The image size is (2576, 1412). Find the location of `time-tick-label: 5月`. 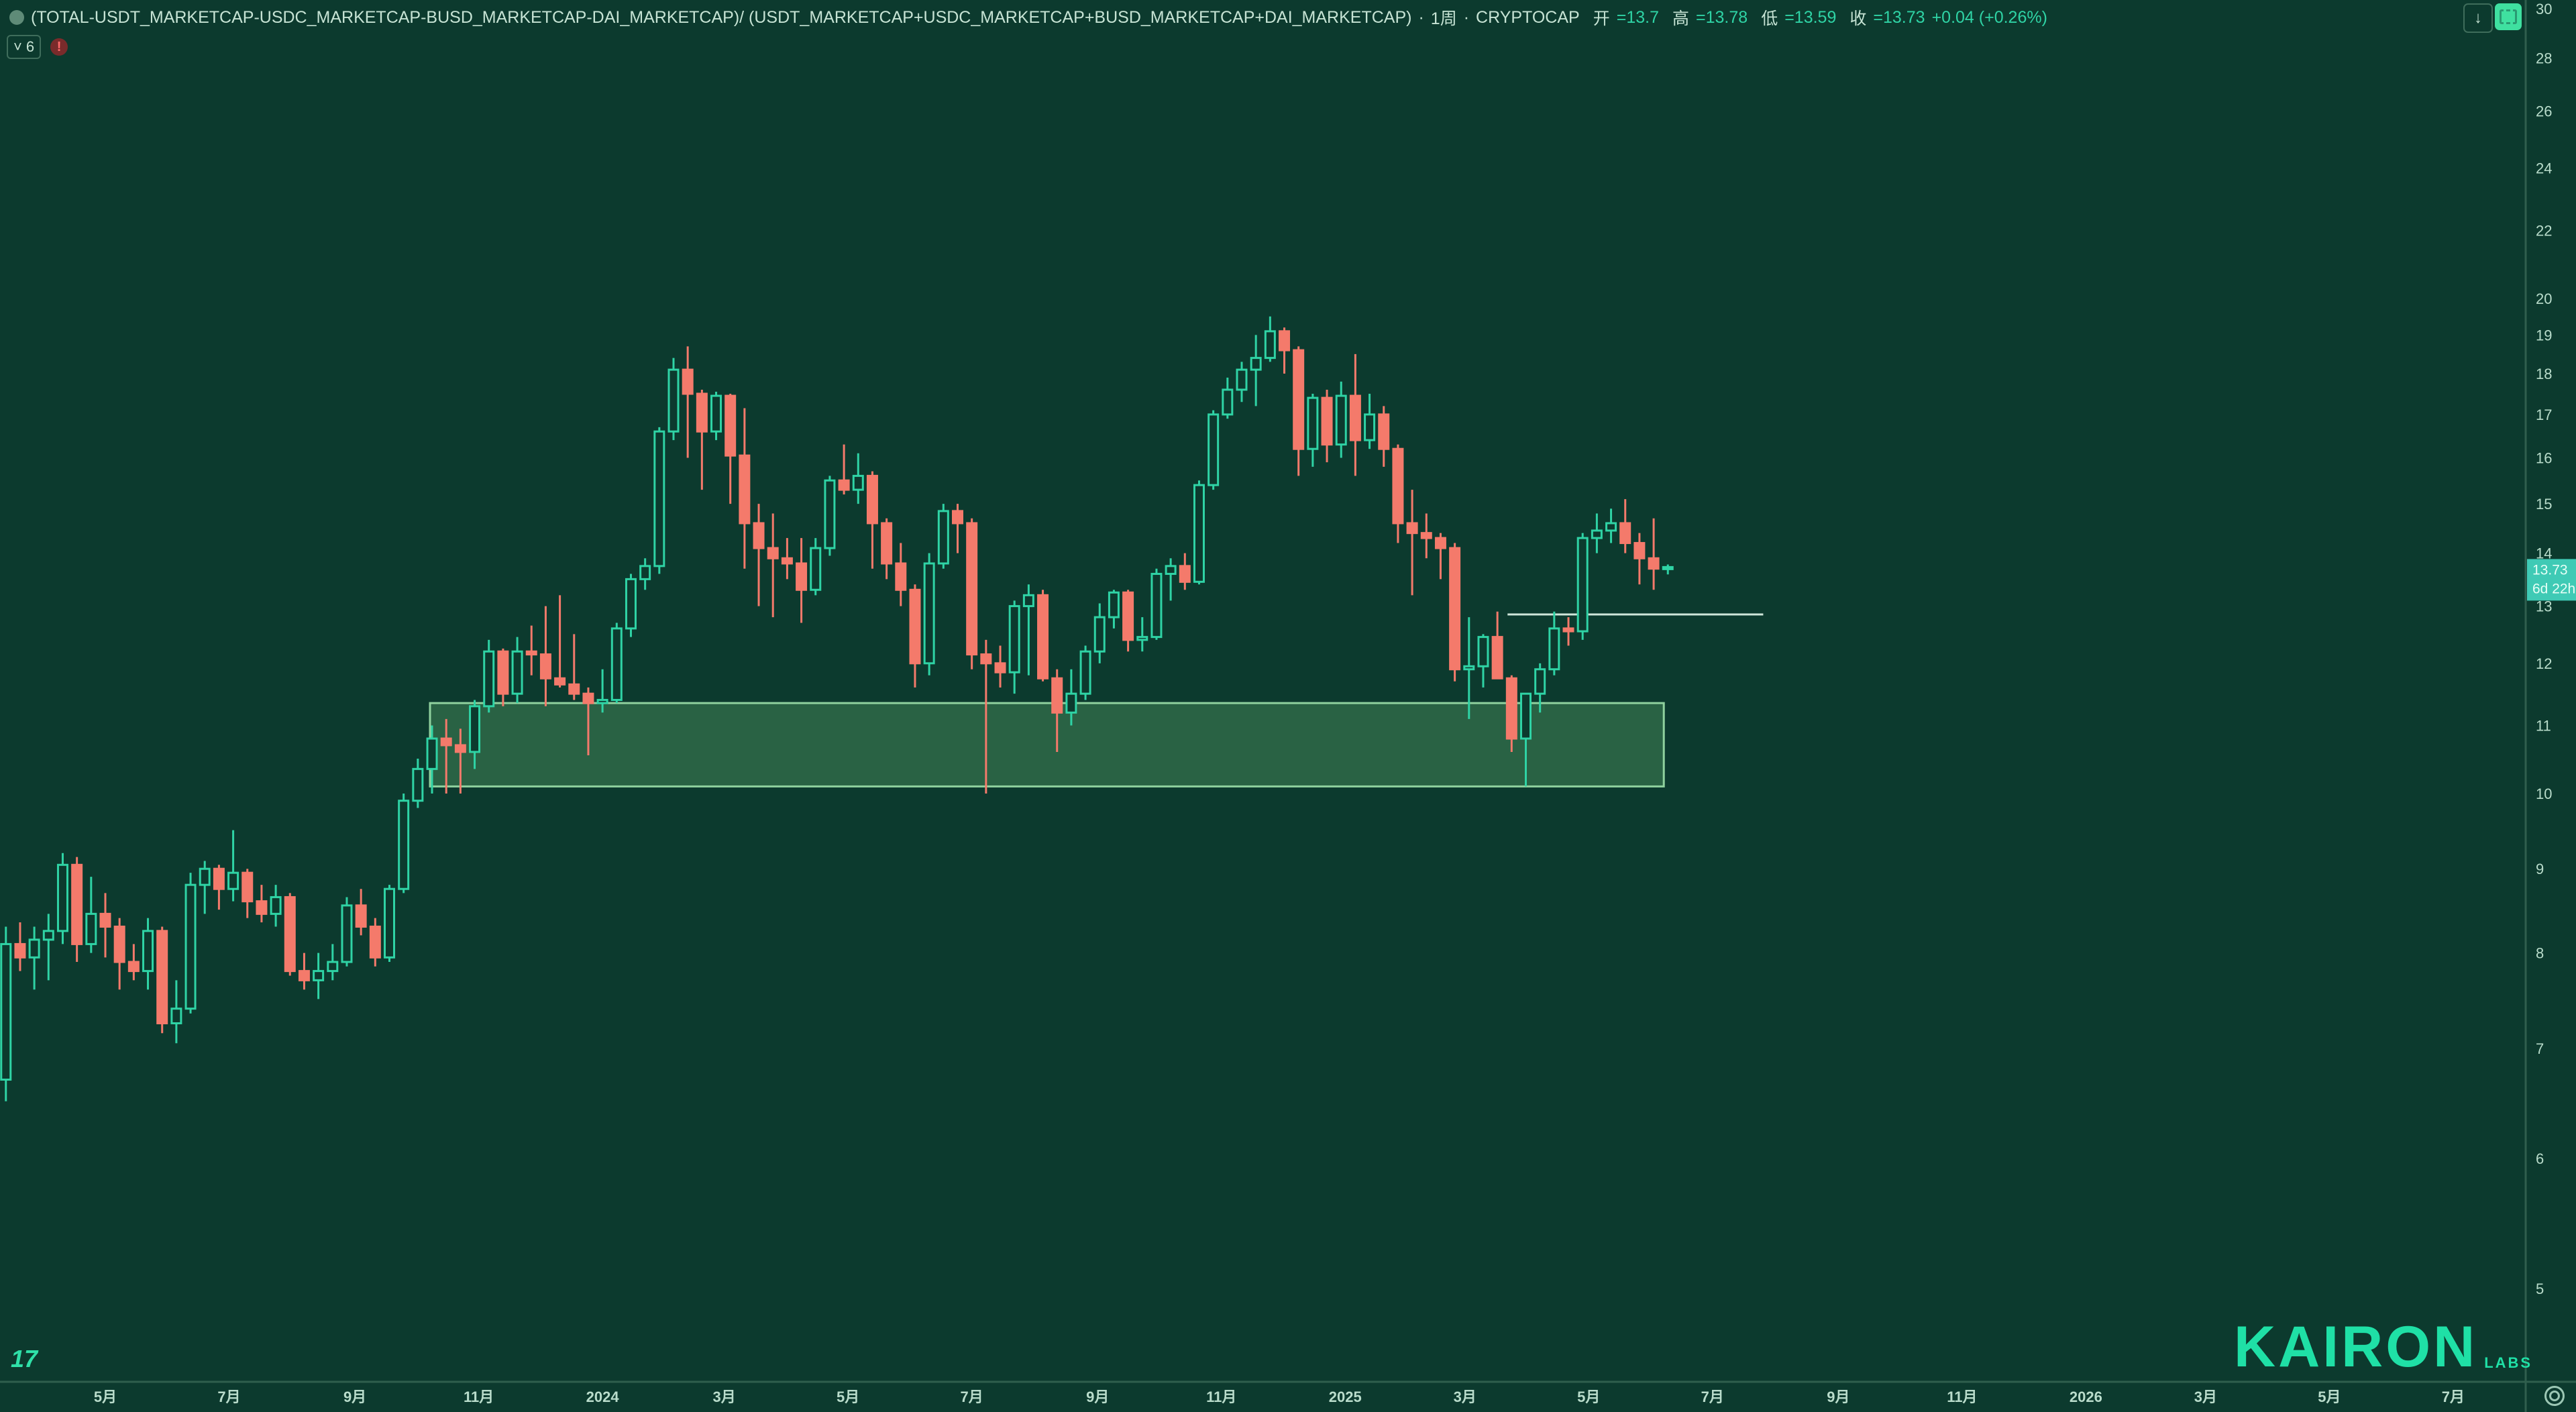

time-tick-label: 5月 is located at coordinates (1588, 1397).